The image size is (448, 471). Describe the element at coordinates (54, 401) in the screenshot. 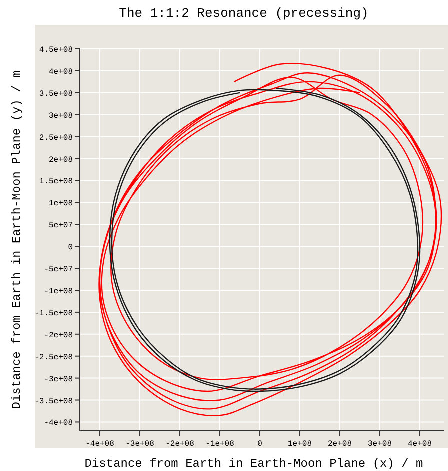

I see `y-tick-label: -3.5e+08` at that location.